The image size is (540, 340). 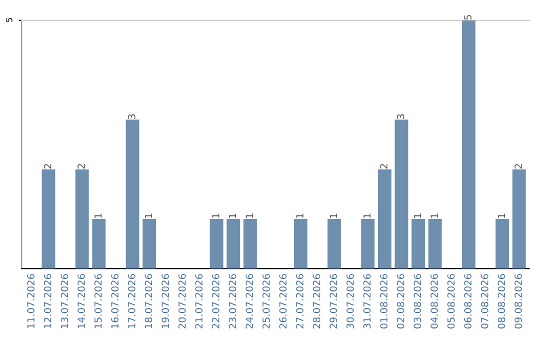 I want to click on x-tick-label: 22.07.2026, so click(x=216, y=301).